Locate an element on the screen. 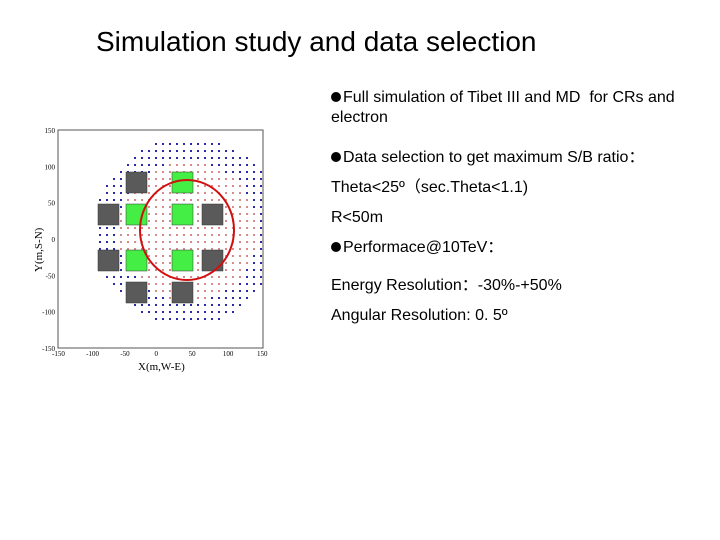  x-tick-label: 100 is located at coordinates (228, 354).